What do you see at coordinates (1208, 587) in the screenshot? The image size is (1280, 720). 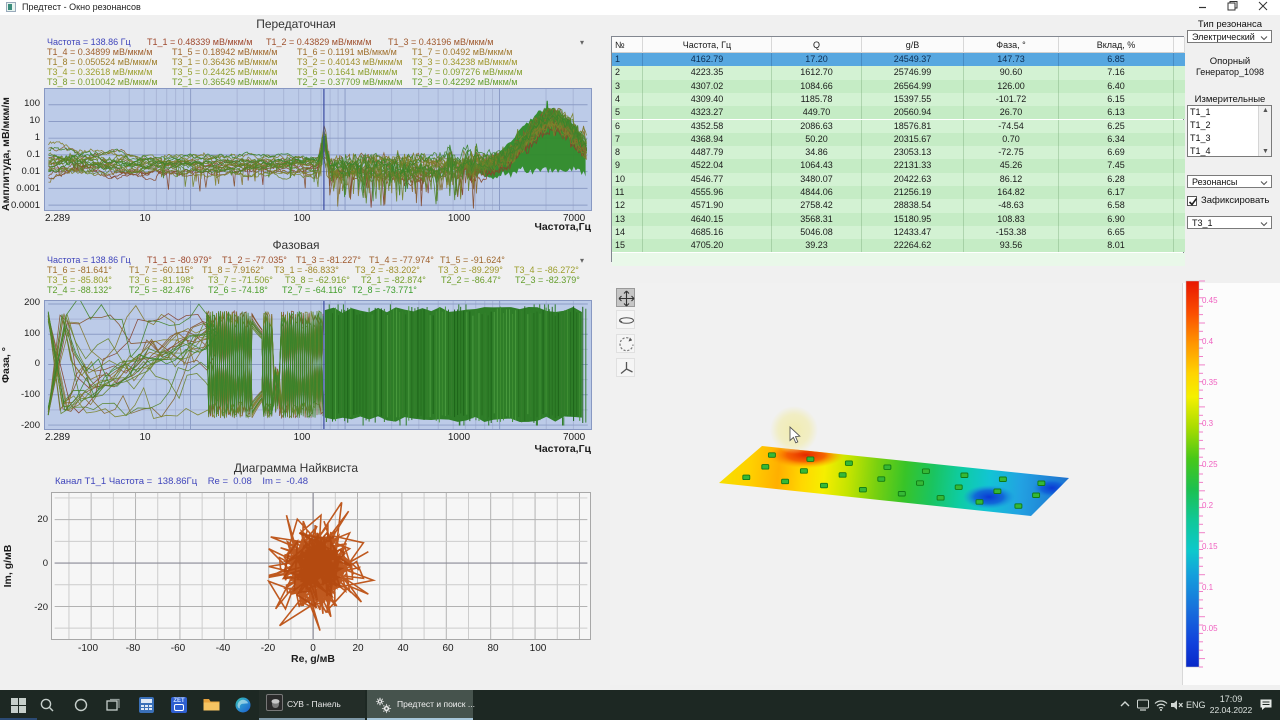 I see `svg-text: 0.1` at bounding box center [1208, 587].